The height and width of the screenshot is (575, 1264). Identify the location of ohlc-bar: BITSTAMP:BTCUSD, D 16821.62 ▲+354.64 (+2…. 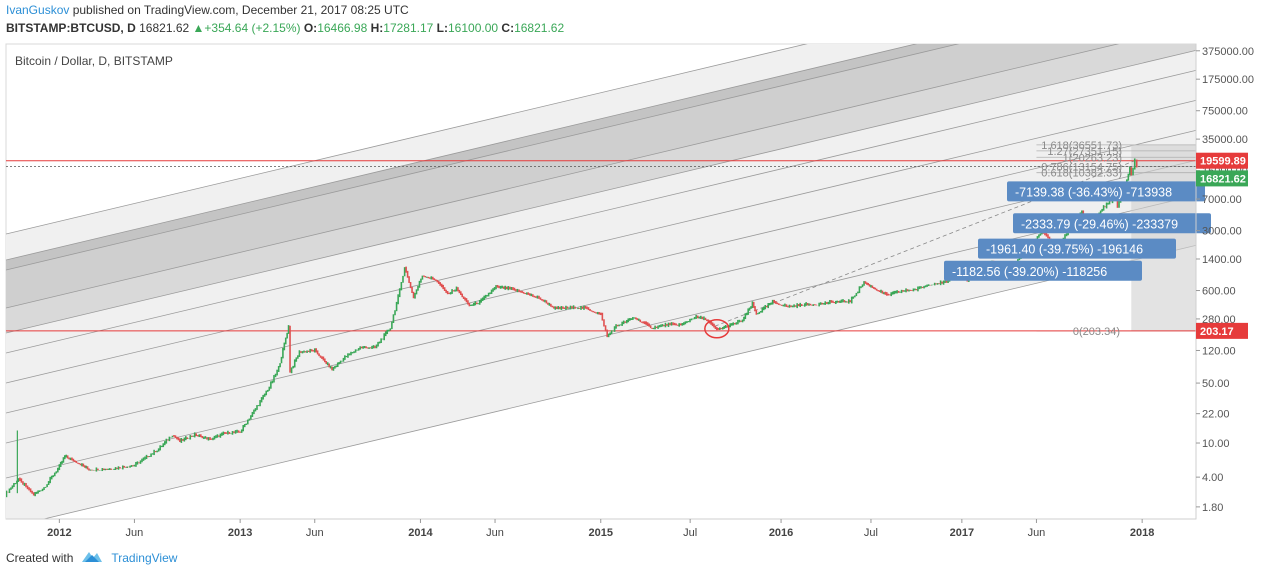
(285, 28).